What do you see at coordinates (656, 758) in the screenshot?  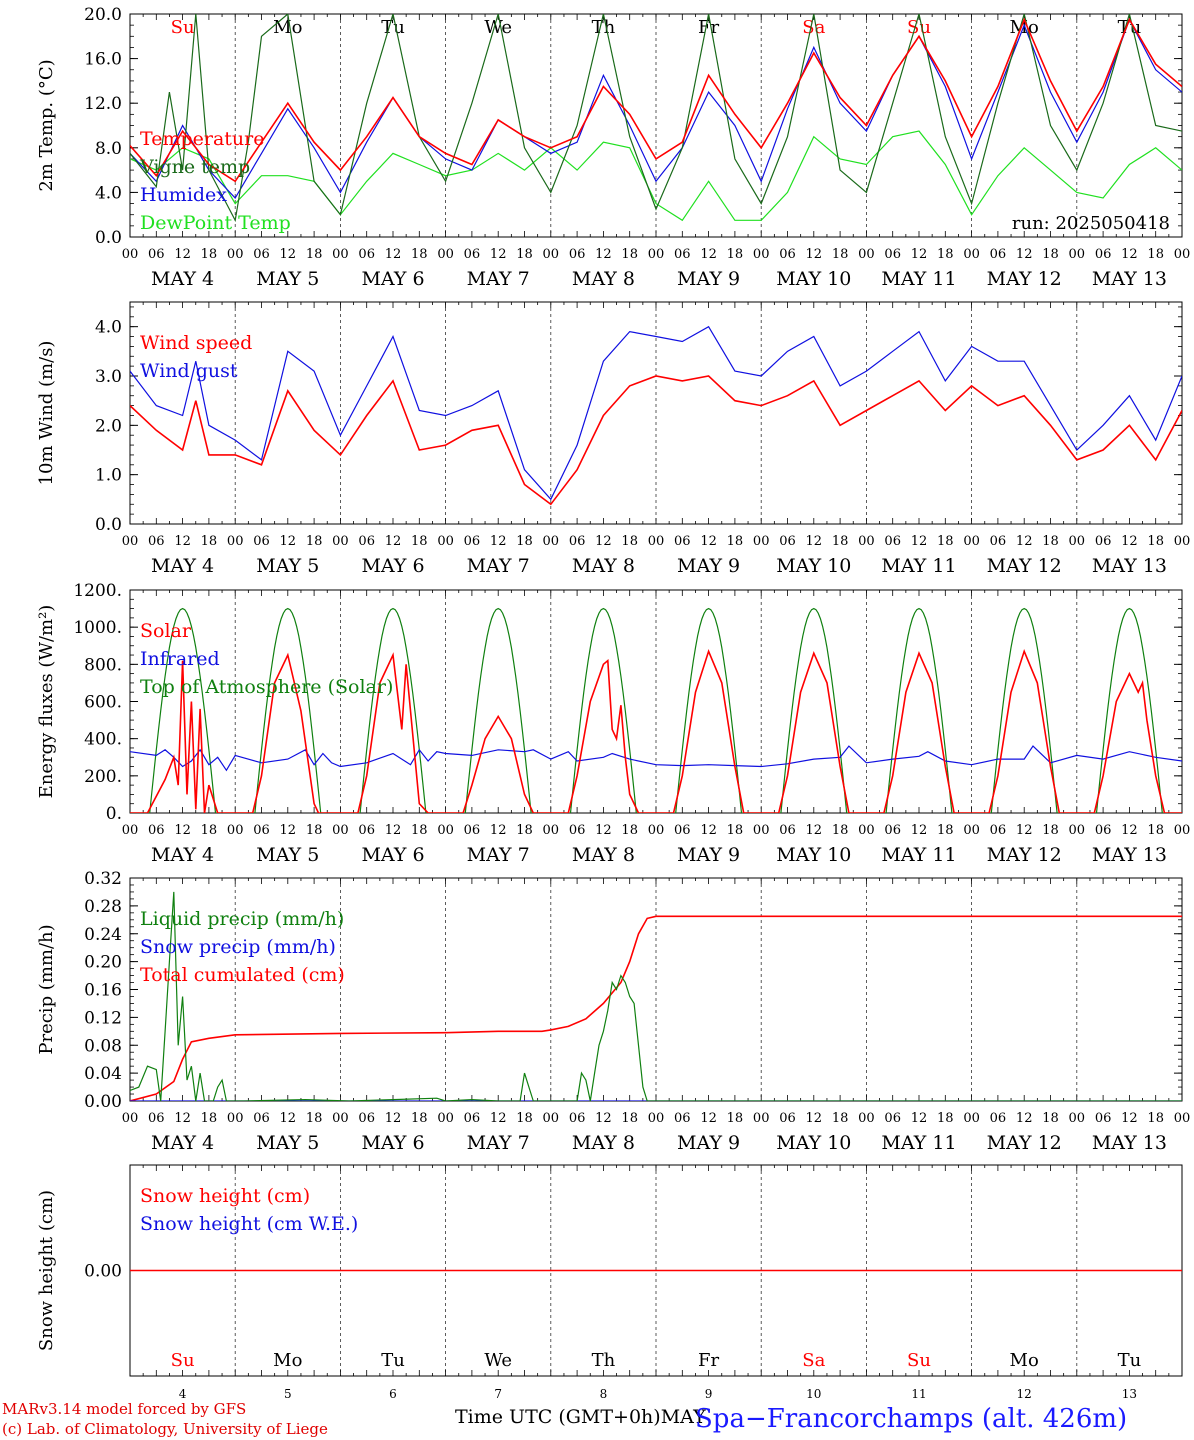 I see `series-line-infrared` at bounding box center [656, 758].